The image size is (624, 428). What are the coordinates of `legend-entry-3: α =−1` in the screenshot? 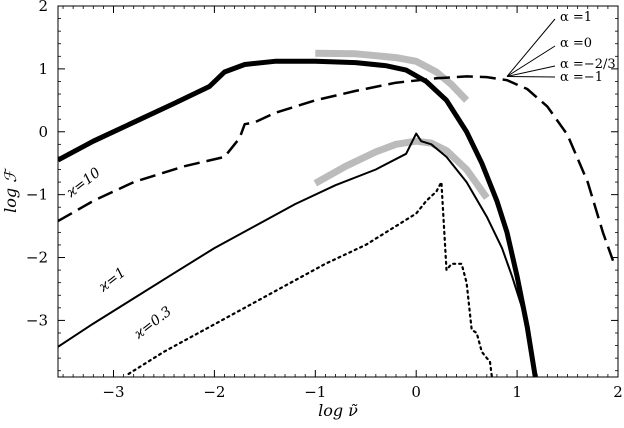 It's located at (581, 77).